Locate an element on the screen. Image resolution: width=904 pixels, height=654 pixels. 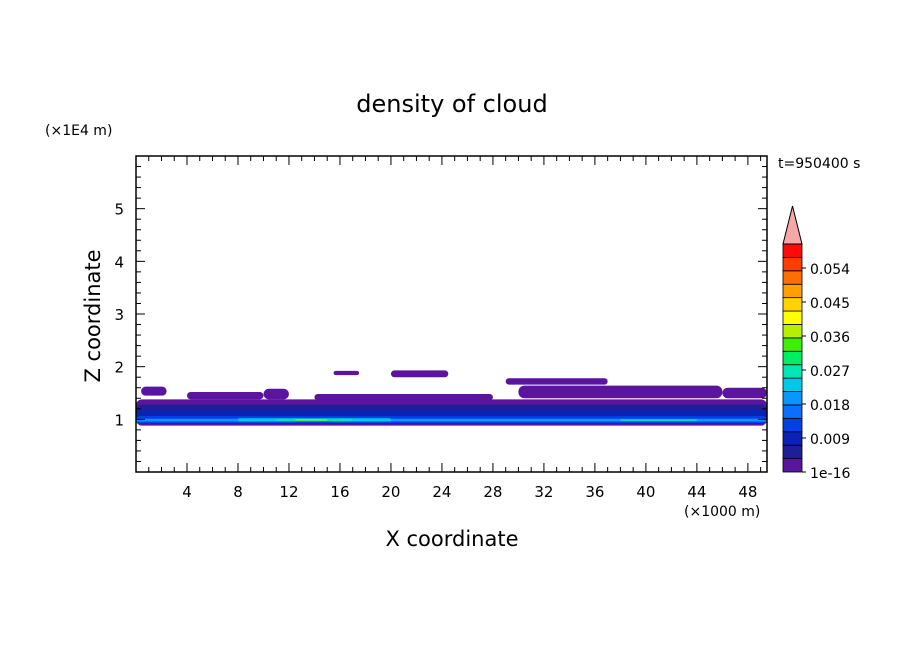
x-tick-label: 40 is located at coordinates (645, 492).